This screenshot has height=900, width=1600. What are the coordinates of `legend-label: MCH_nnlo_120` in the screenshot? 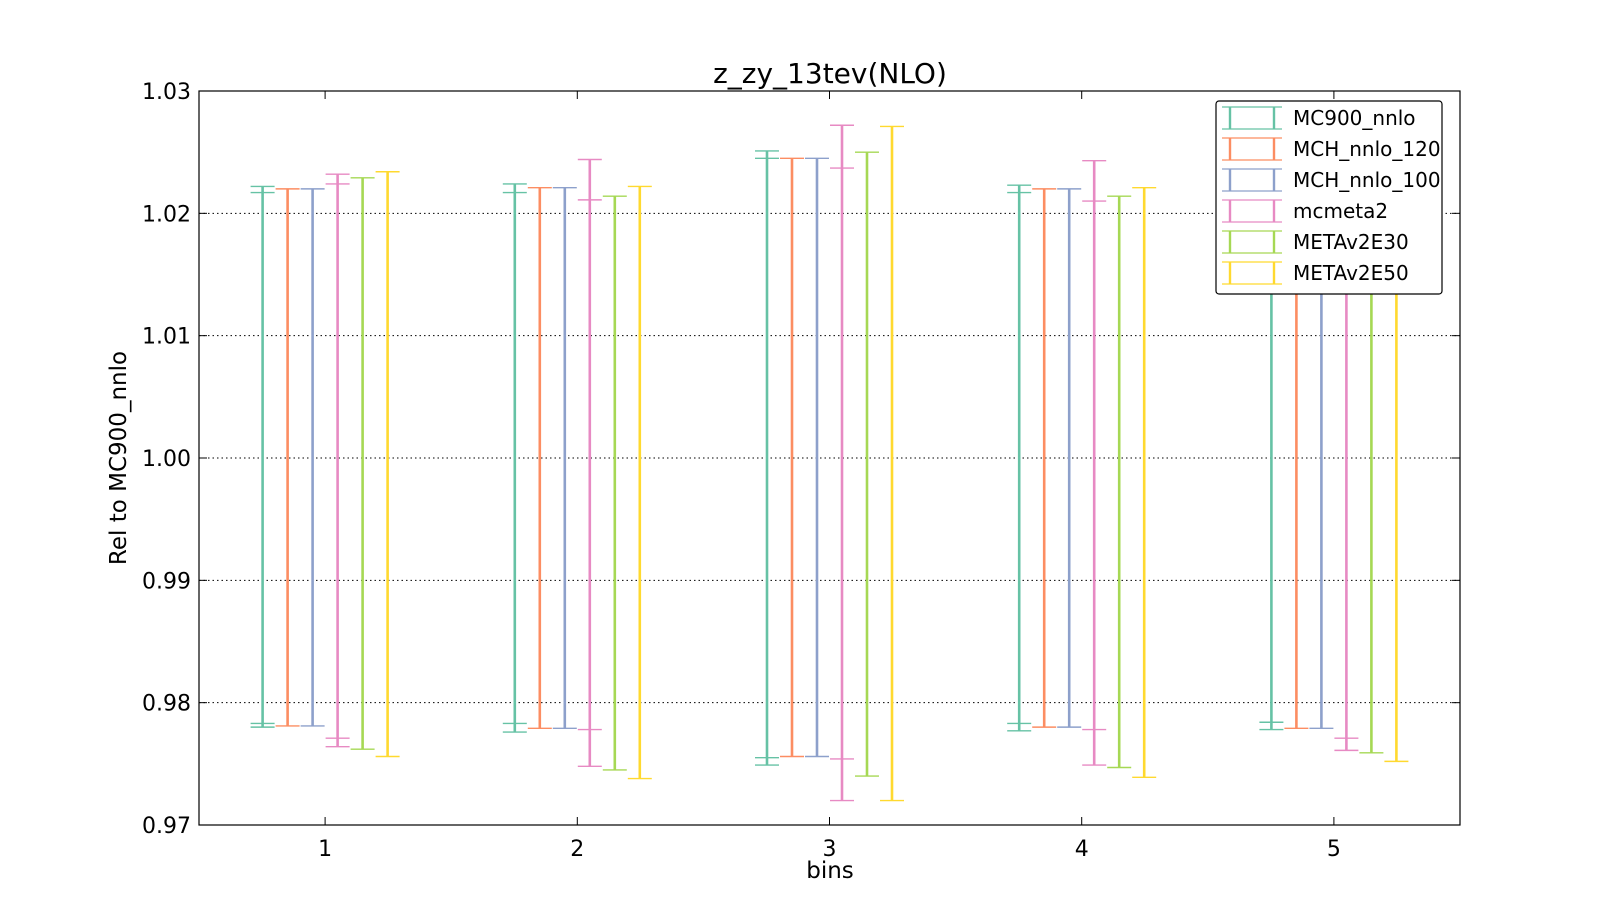 It's located at (1367, 149).